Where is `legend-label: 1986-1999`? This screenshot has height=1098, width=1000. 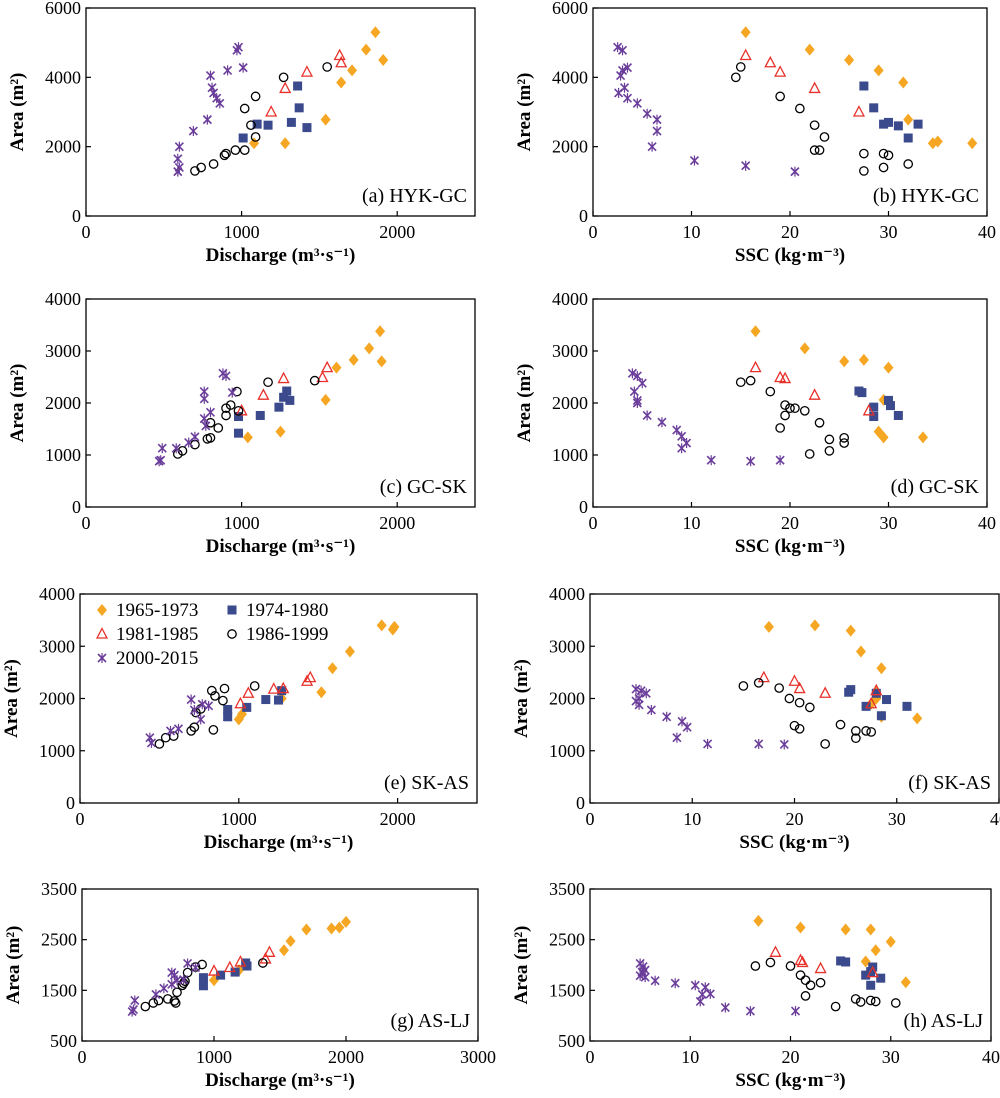 legend-label: 1986-1999 is located at coordinates (287, 634).